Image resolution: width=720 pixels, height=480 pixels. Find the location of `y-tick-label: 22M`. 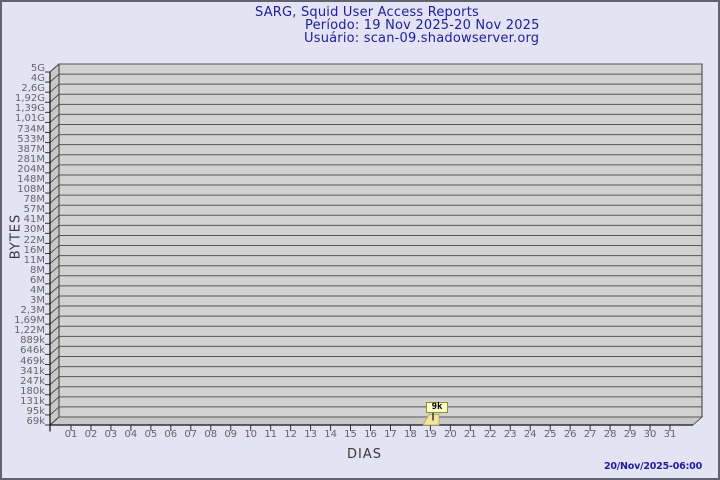

y-tick-label: 22M is located at coordinates (34, 240).